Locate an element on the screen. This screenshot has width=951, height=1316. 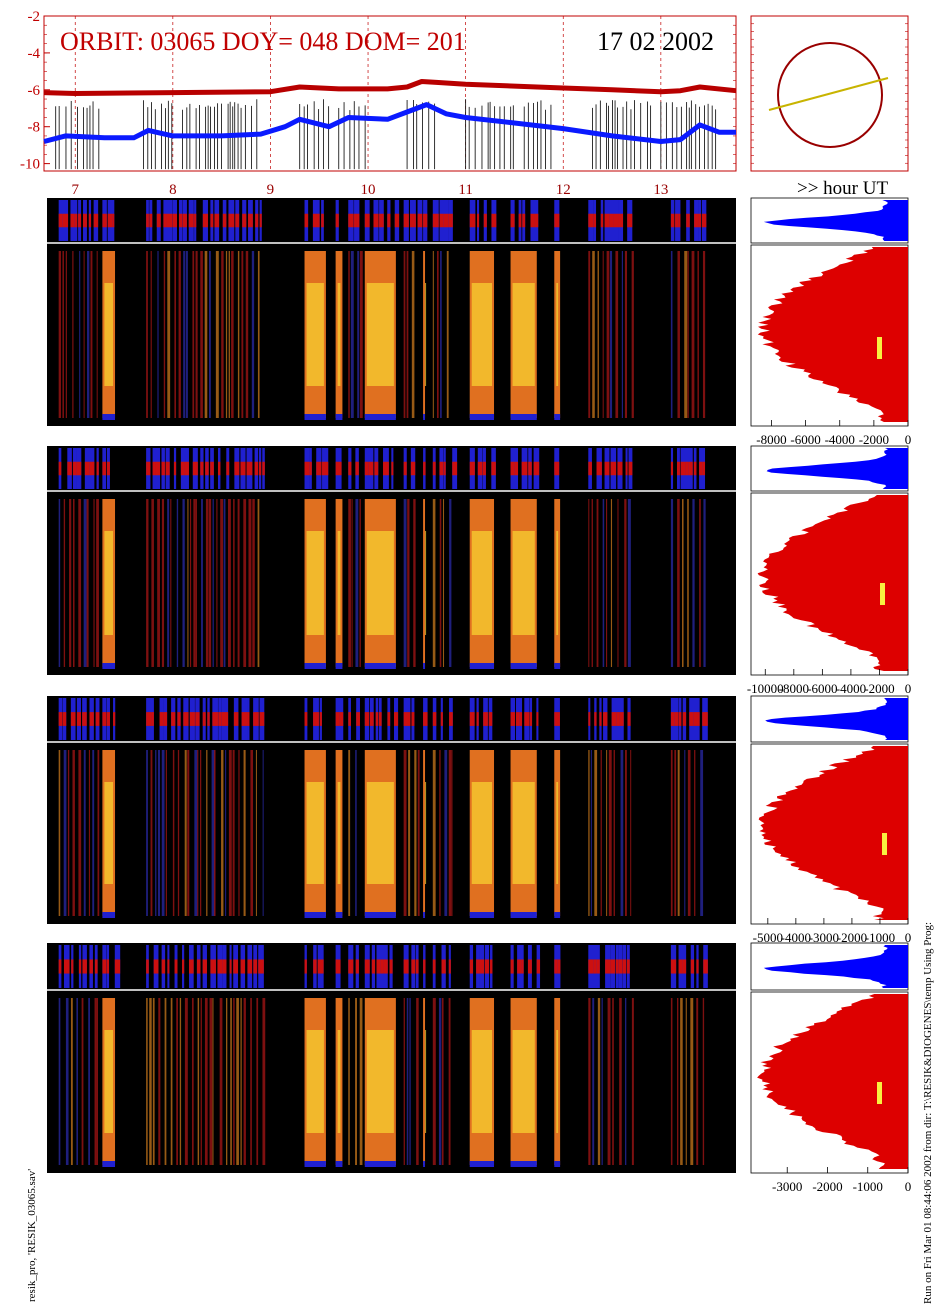
histogram-panel: -3000 -2000 -1000 0 is located at coordinates (830, 1068).